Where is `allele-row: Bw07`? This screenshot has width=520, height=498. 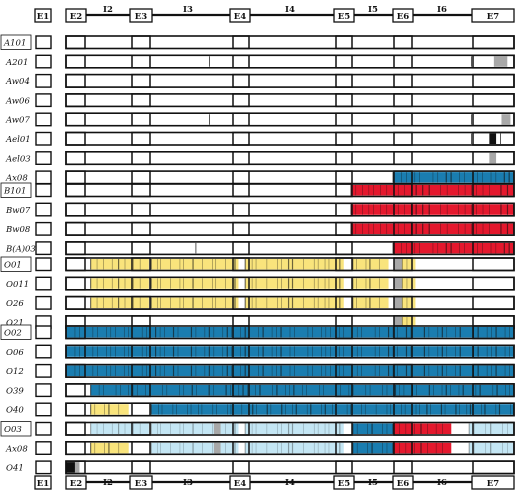
allele-row: Bw07 is located at coordinates (260, 209).